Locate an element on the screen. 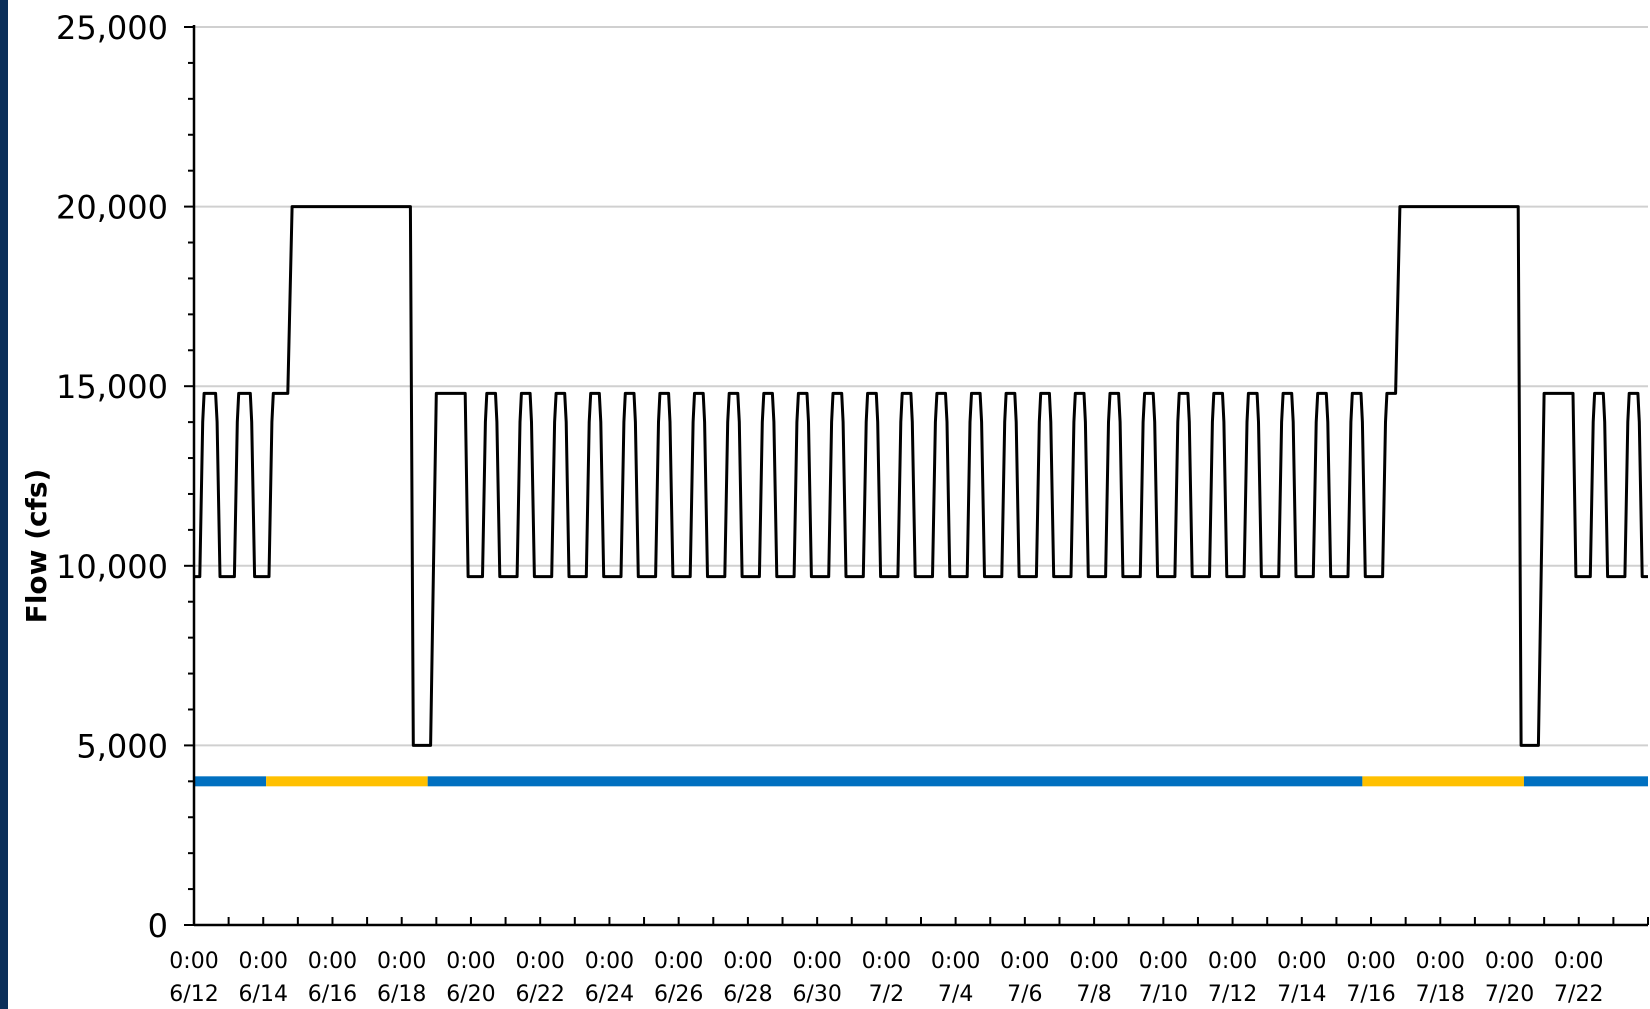 The width and height of the screenshot is (1650, 1009). x-tick-label: 0:00 7/2 is located at coordinates (886, 978).